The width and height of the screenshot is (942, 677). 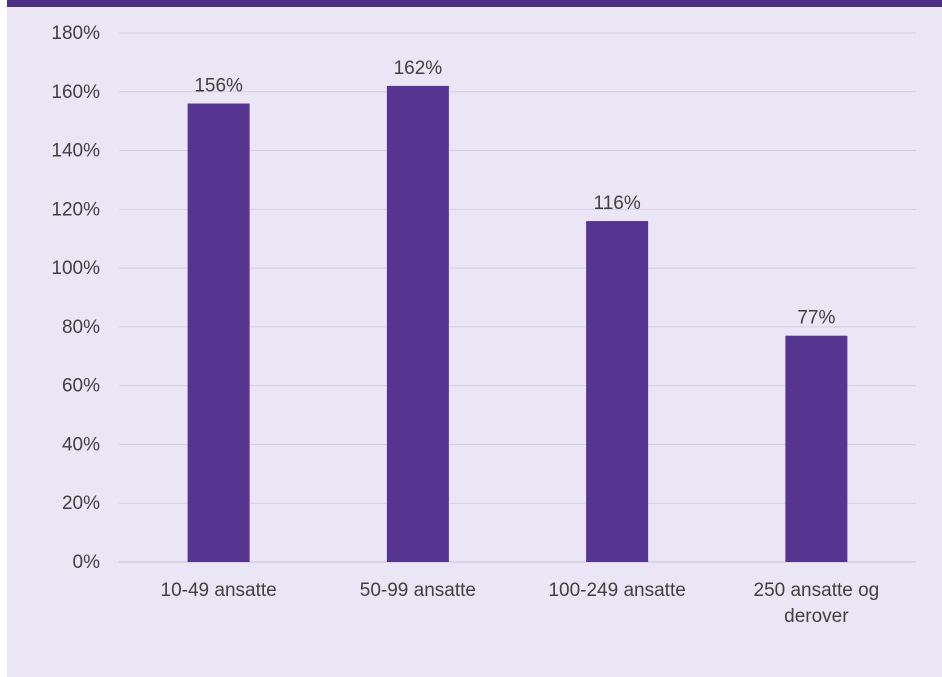 What do you see at coordinates (817, 590) in the screenshot?
I see `x-tick-label: 250 ansatte og` at bounding box center [817, 590].